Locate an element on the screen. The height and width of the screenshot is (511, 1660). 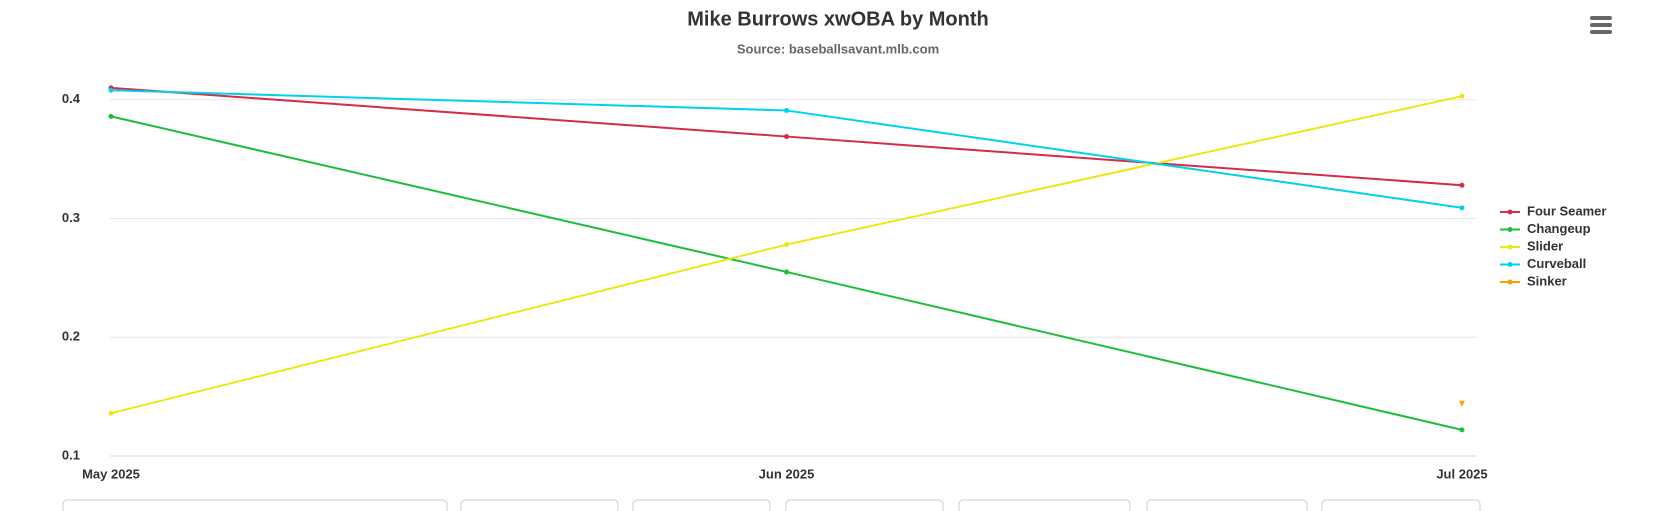
legend-label: Curveball is located at coordinates (1556, 263).